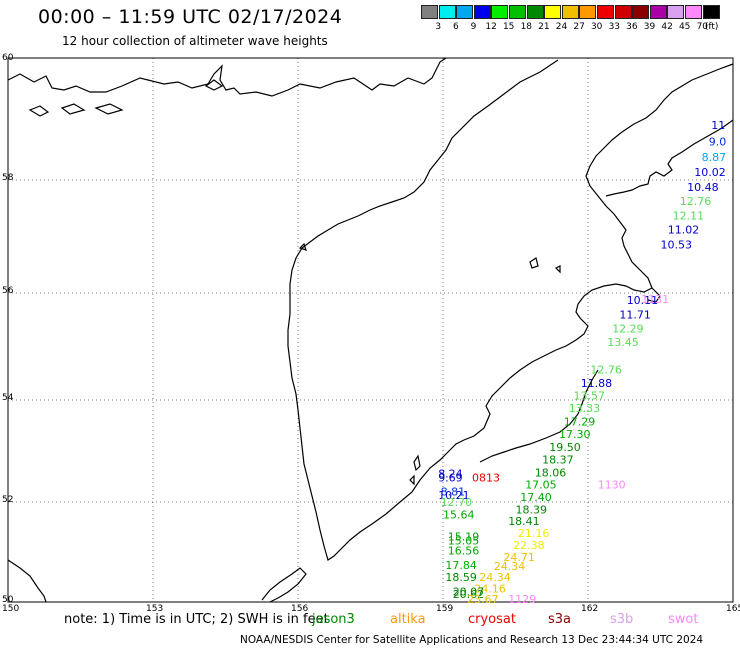 This screenshot has height=650, width=740. I want to click on wave-height-label: 10.11, so click(643, 300).